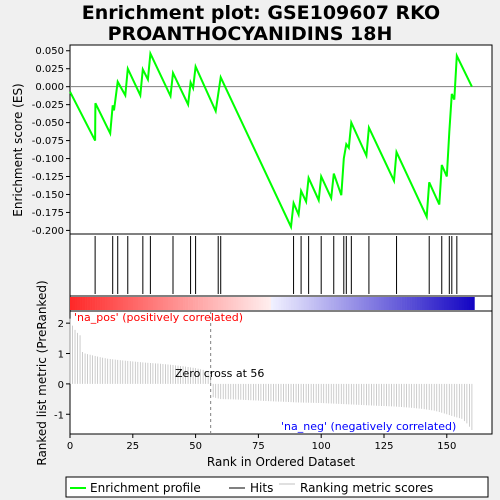  I want to click on rank-ytick-label: -1, so click(59, 415).